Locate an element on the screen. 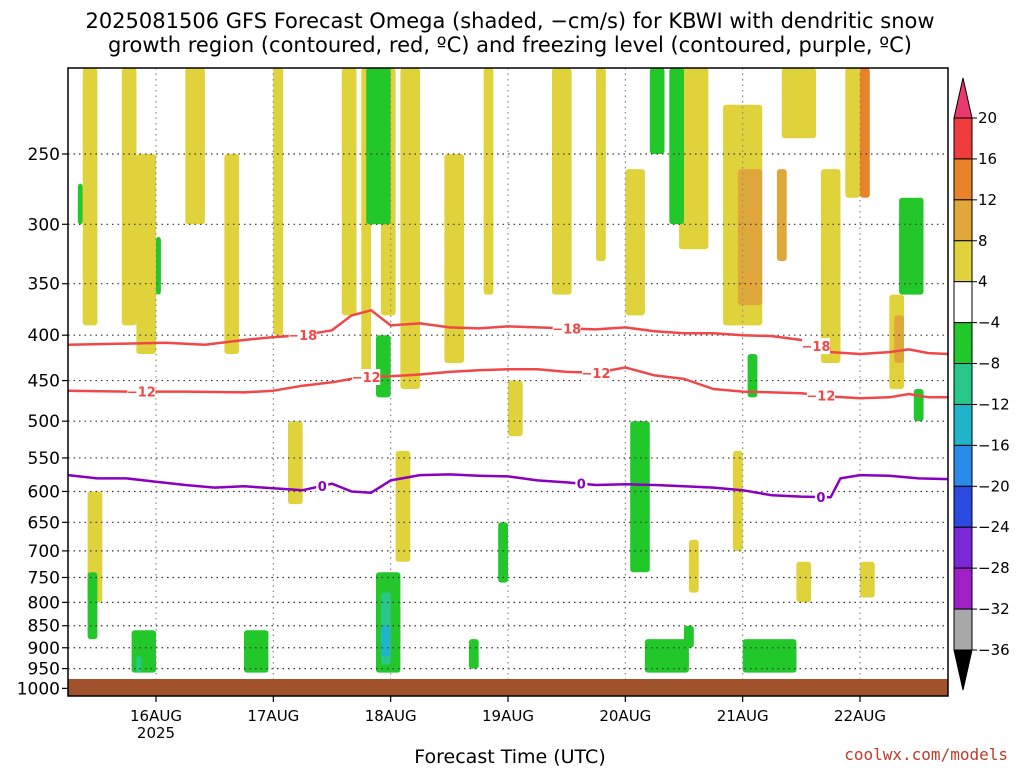 This screenshot has height=768, width=1024. x-axis-label: Forecast Time (UTC) is located at coordinates (509, 757).